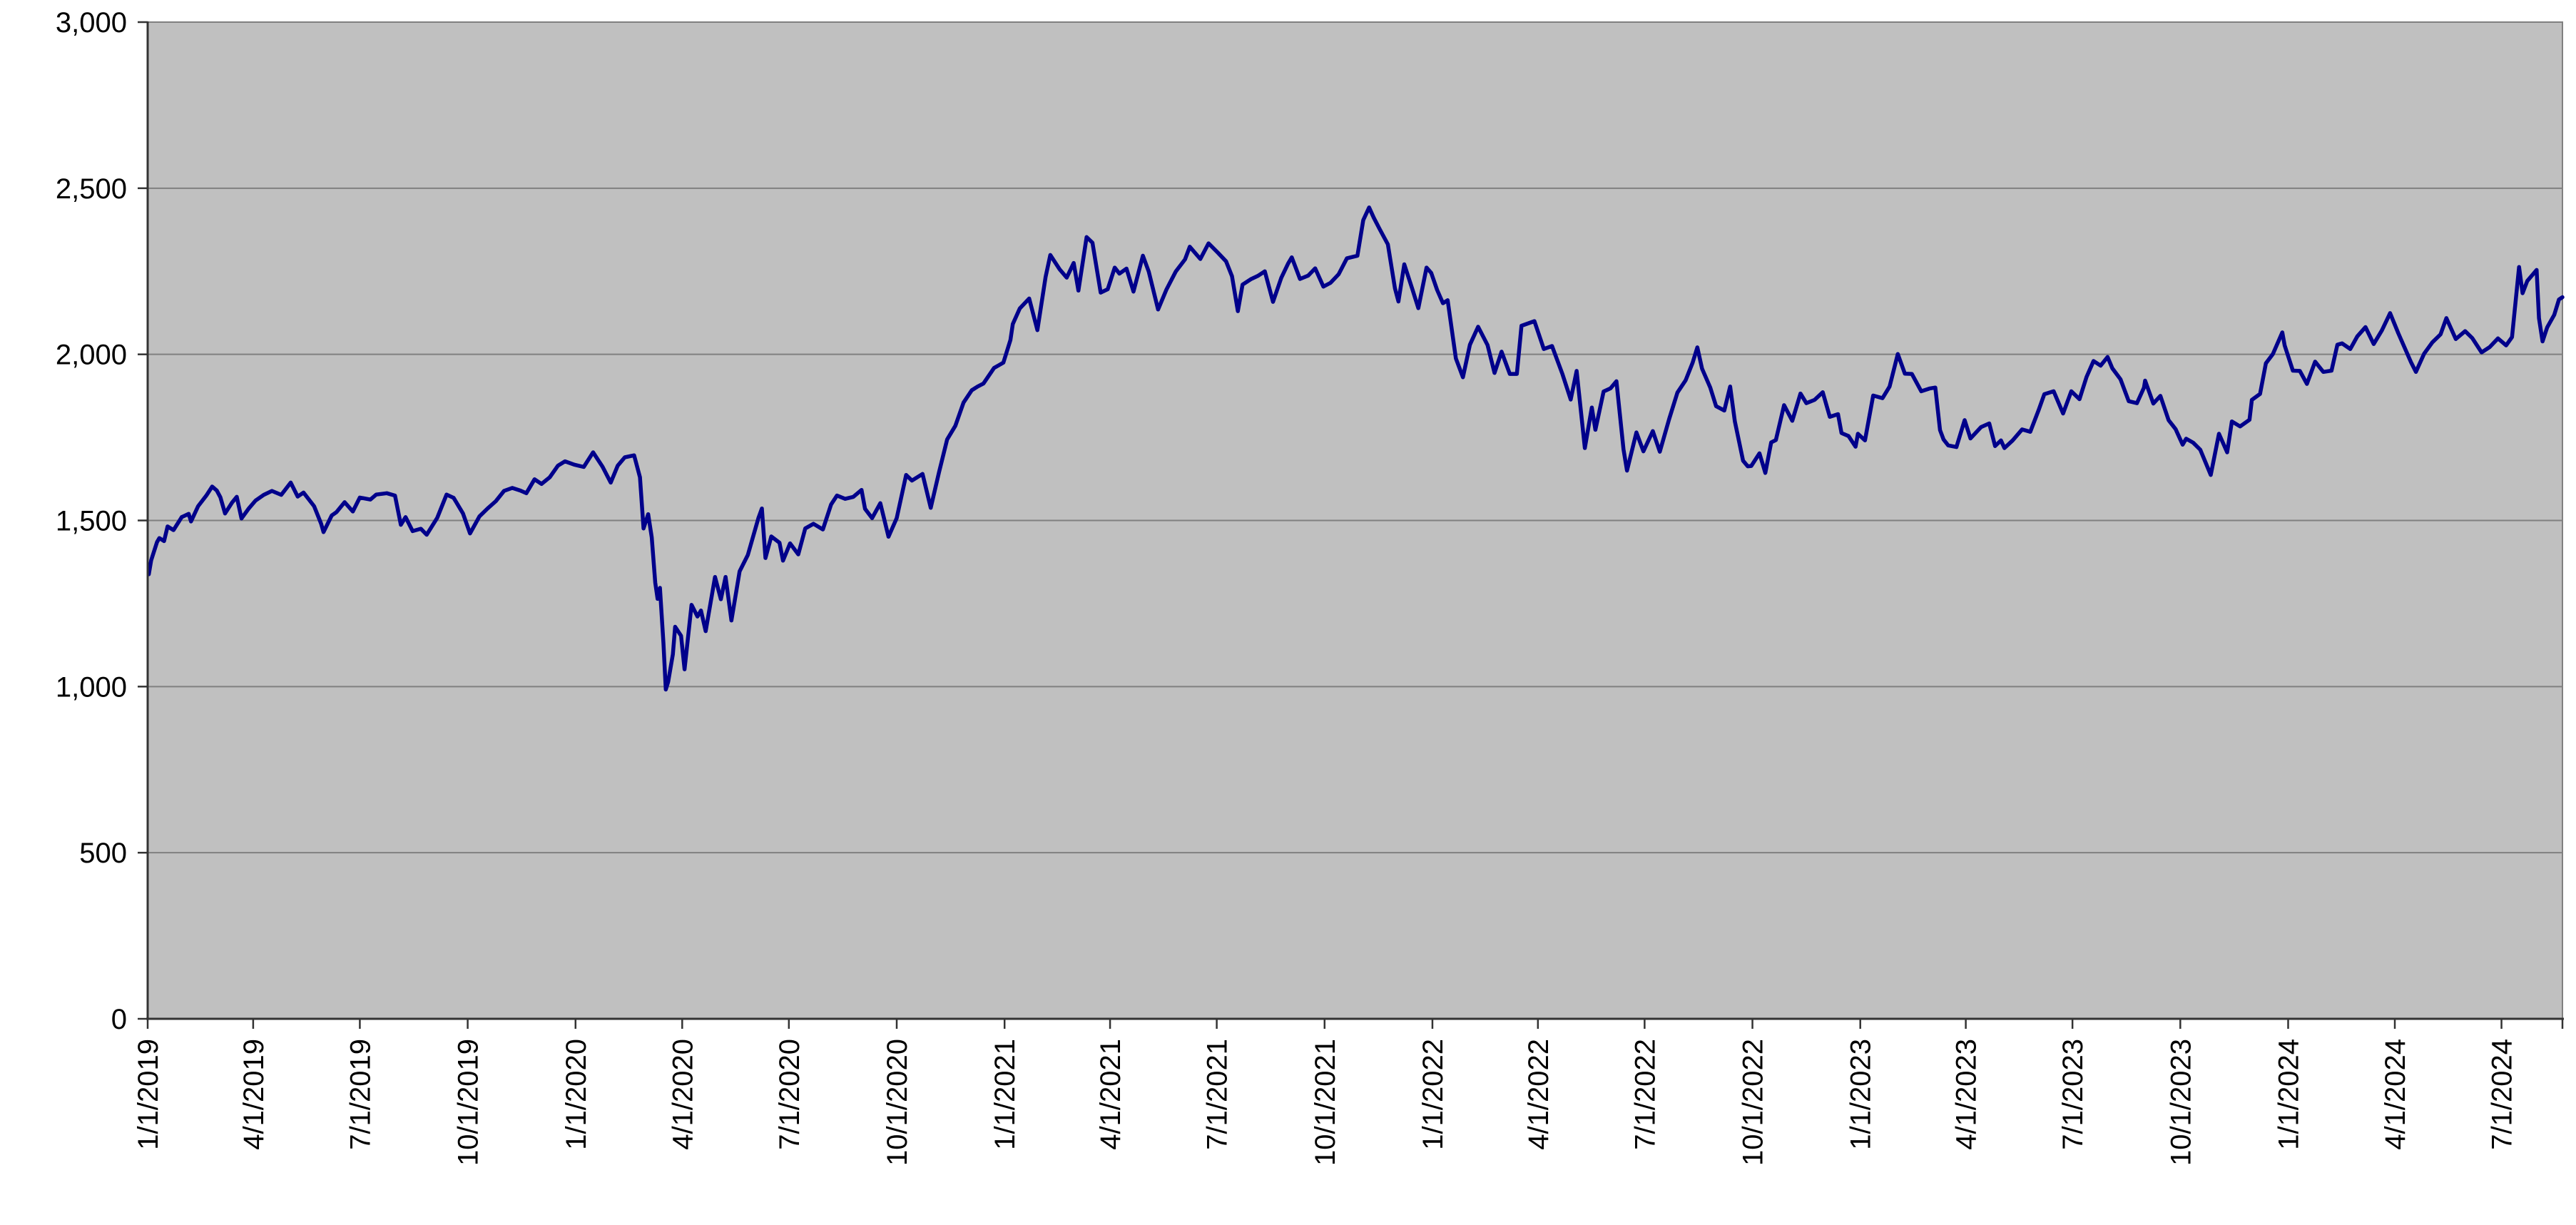 The height and width of the screenshot is (1225, 2576). I want to click on y-tick-label: 2,000, so click(91, 355).